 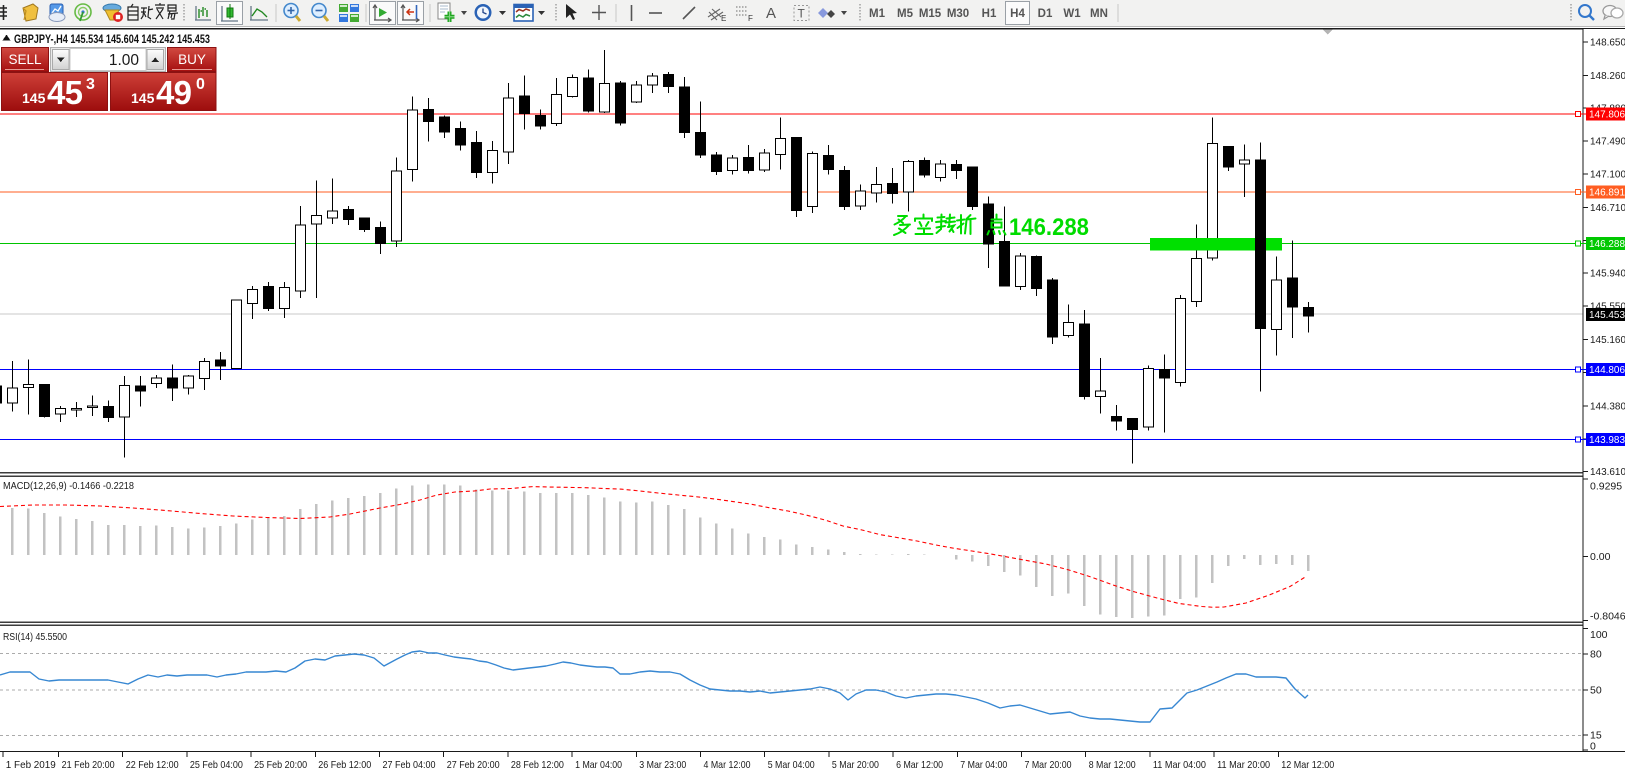 What do you see at coordinates (152, 765) in the screenshot?
I see `svg-text: 22 Feb 12:00` at bounding box center [152, 765].